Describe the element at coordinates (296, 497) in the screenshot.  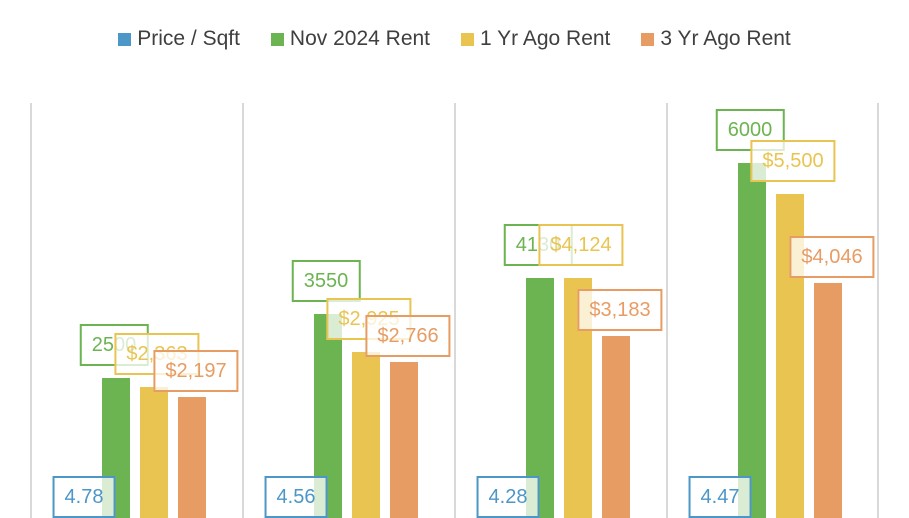
I see `data-label-price-sqft-group-2: 4.56` at that location.